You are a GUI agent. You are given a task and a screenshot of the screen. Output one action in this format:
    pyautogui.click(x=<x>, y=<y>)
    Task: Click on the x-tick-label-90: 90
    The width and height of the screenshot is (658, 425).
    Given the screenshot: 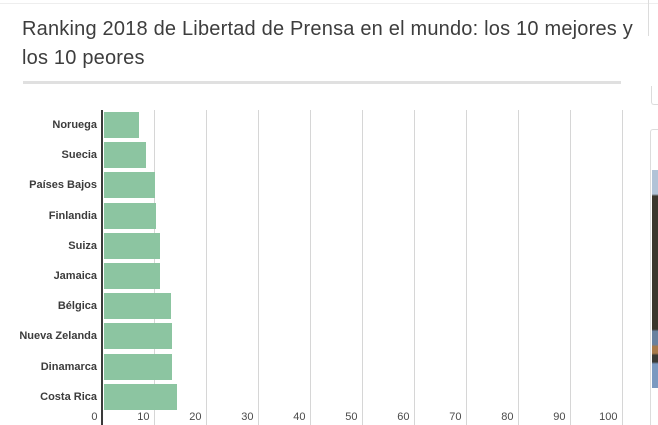 What is the action you would take?
    pyautogui.click(x=559, y=417)
    